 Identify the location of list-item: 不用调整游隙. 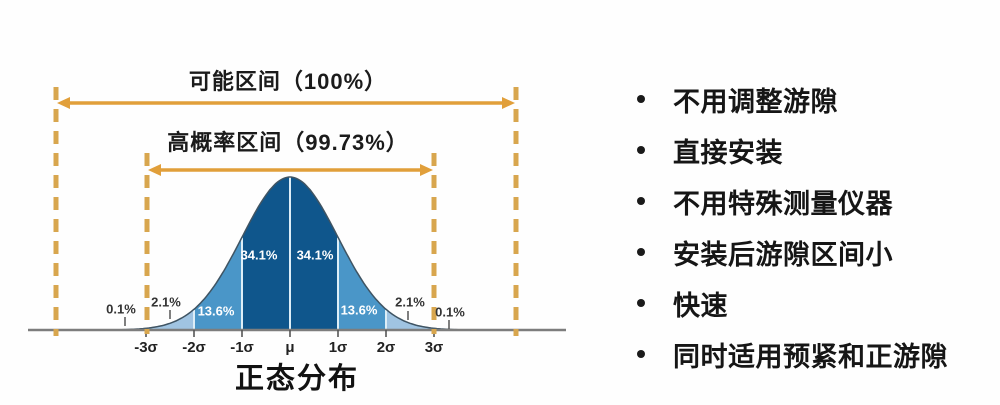
(817, 100).